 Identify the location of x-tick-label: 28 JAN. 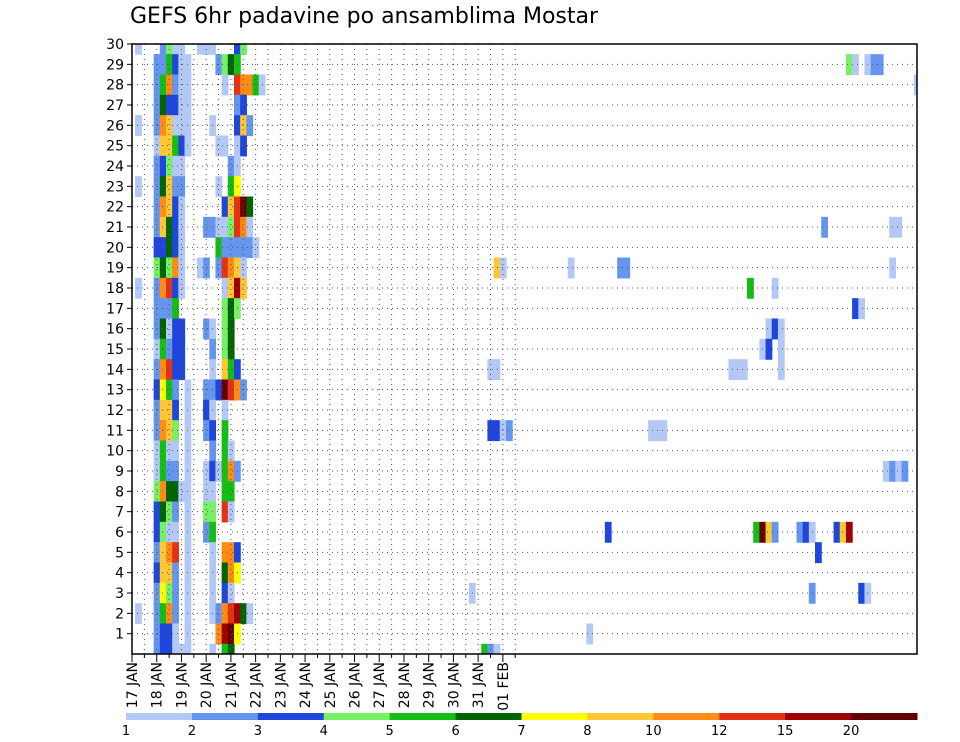
(405, 685).